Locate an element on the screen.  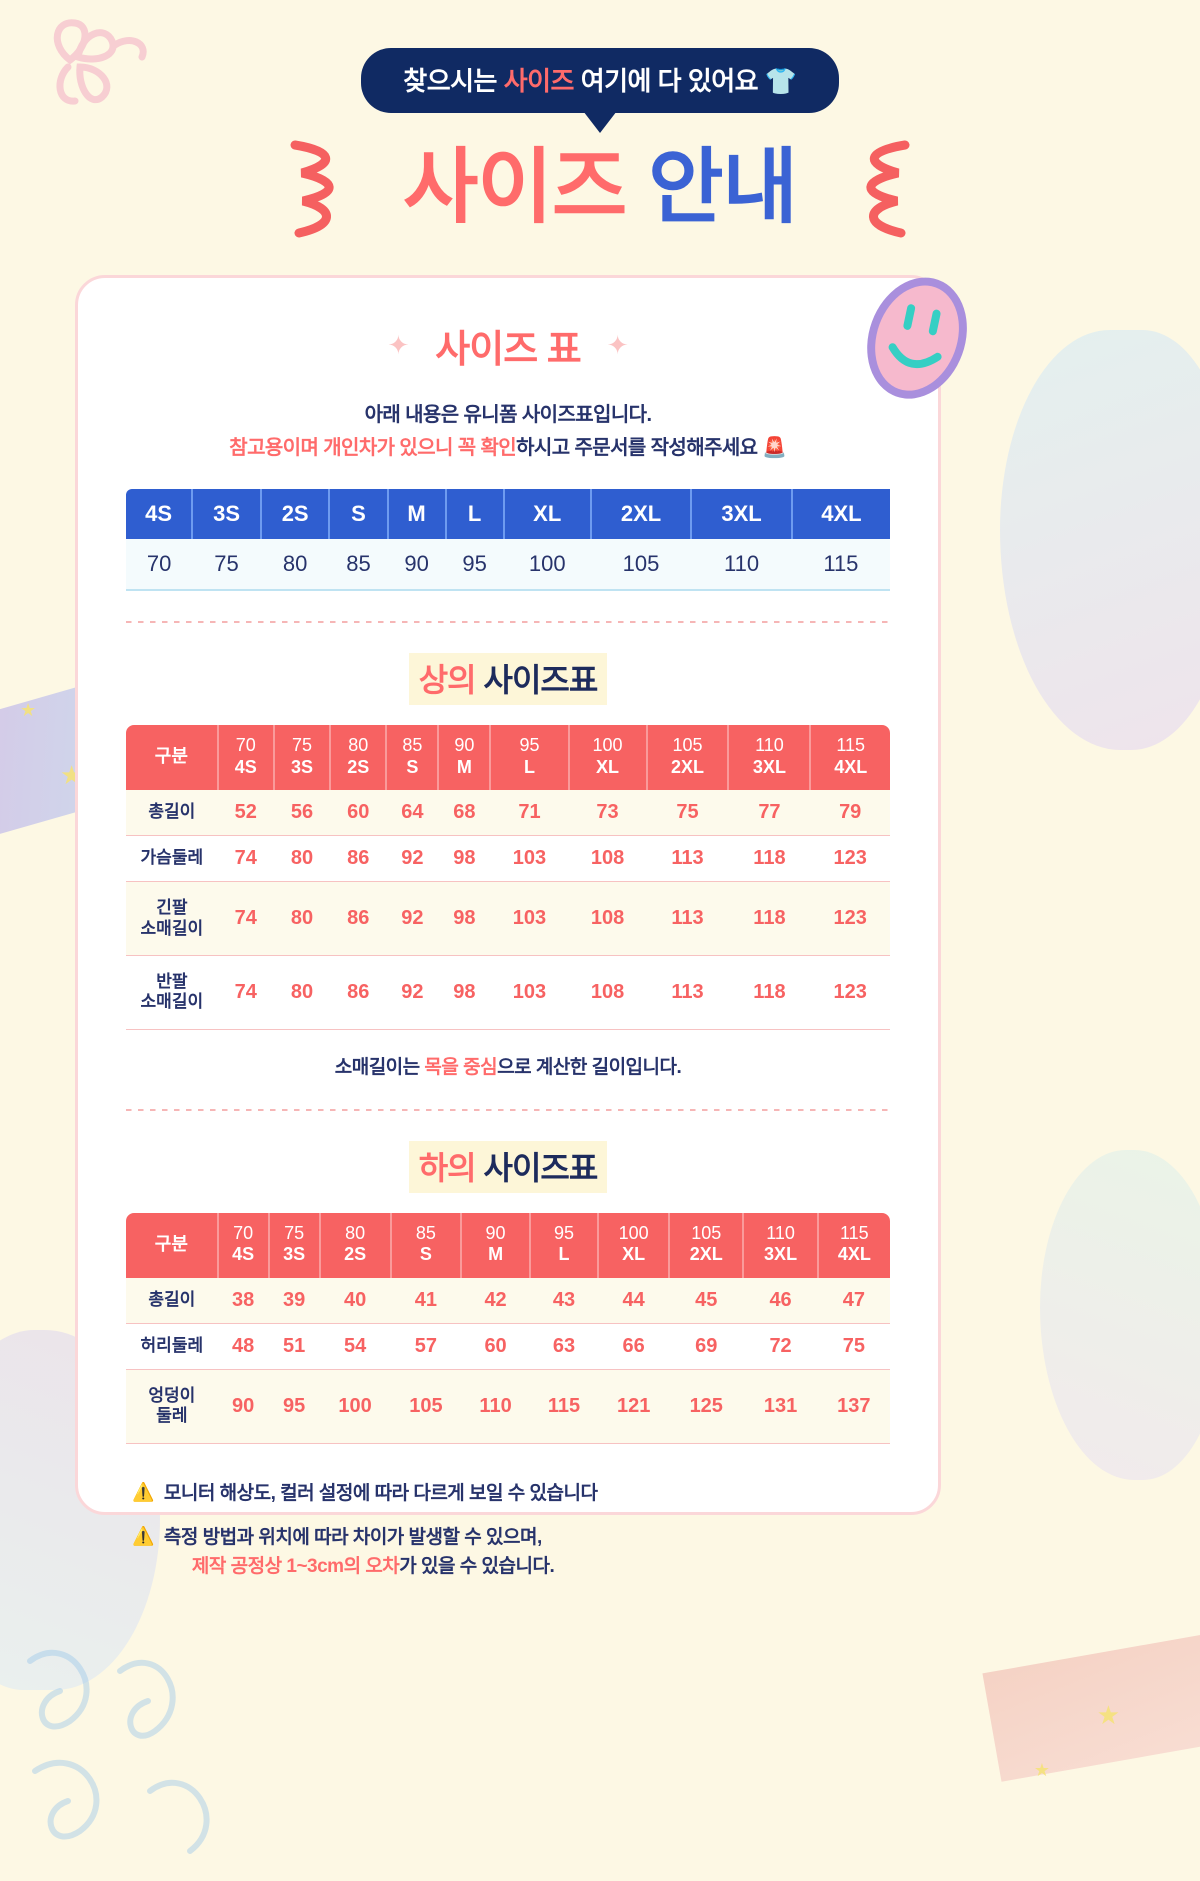
measurement-value: 92 is located at coordinates (412, 859).